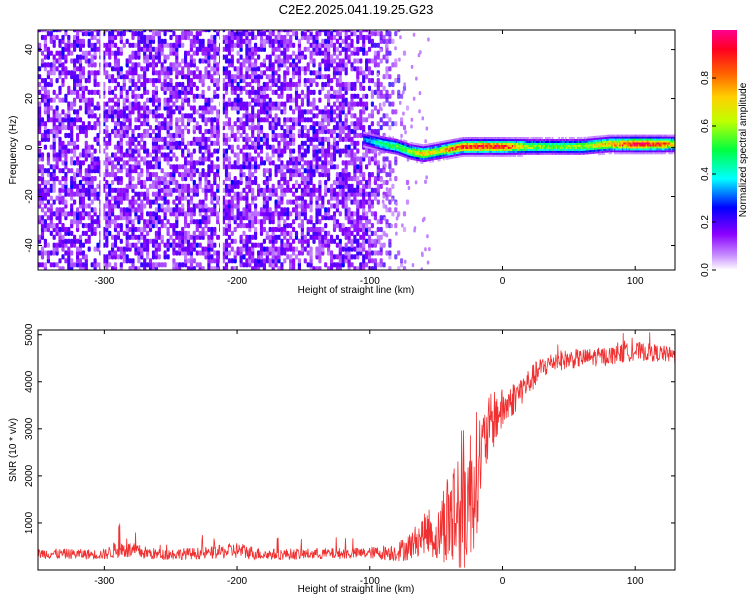 This screenshot has width=750, height=605. I want to click on colorbar-tick-label: 0.4, so click(705, 174).